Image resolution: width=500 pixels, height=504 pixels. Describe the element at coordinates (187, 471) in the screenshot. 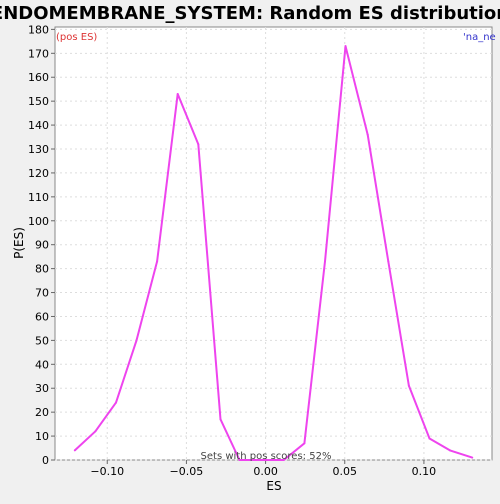

I see `x-tick-label: −0.05` at that location.